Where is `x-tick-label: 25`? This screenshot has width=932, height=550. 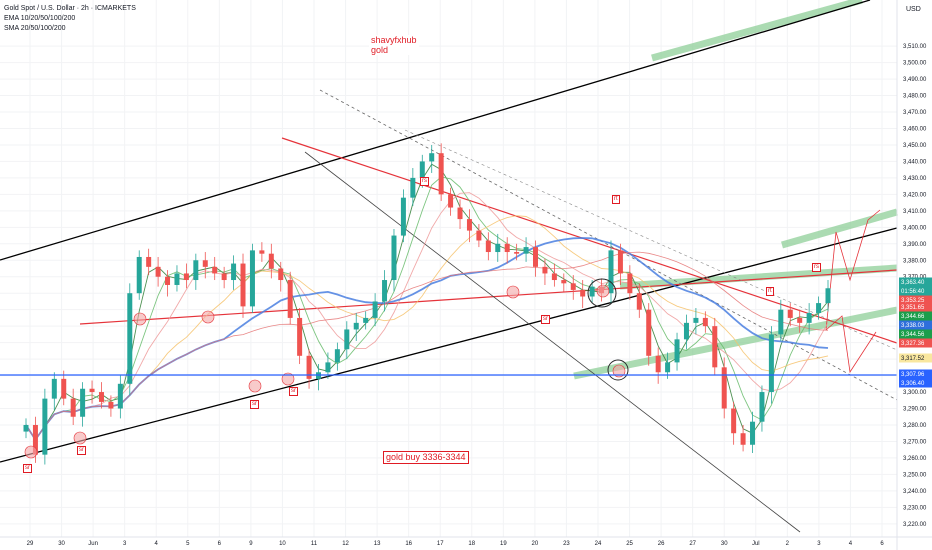
x-tick-label: 25 is located at coordinates (629, 544).